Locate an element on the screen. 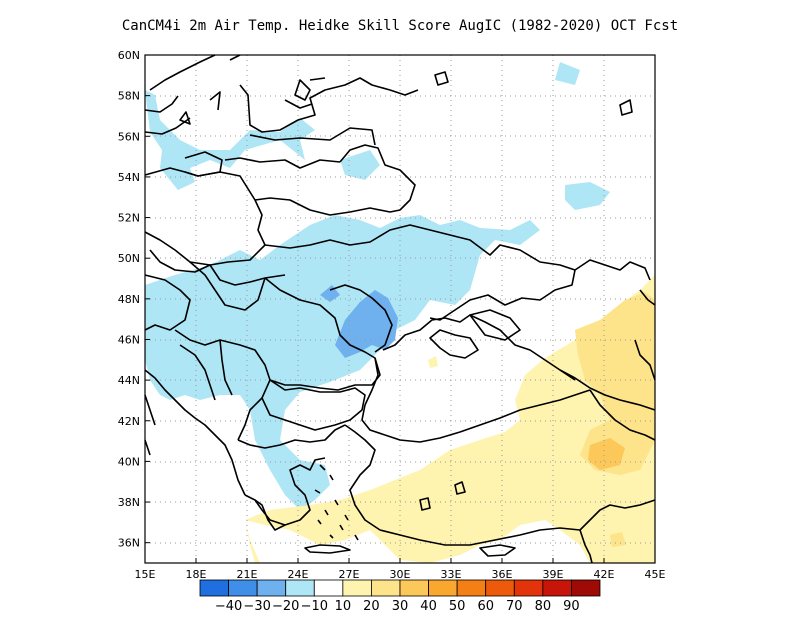 This screenshot has width=800, height=618. colorbar-label: −20 is located at coordinates (285, 606).